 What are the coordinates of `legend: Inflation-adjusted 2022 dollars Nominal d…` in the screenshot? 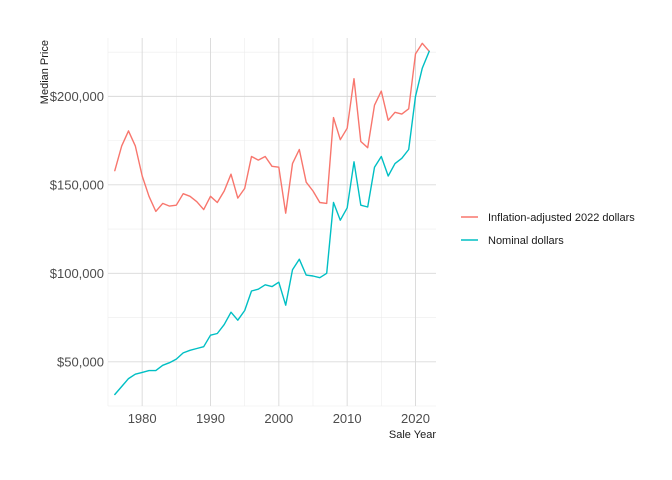 It's located at (548, 229).